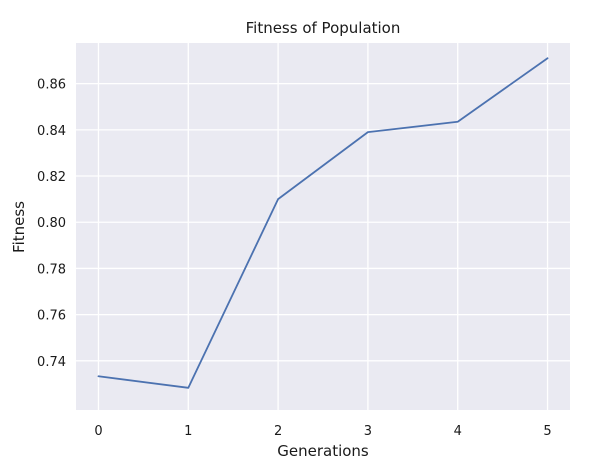 This screenshot has height=463, width=600. Describe the element at coordinates (51, 316) in the screenshot. I see `y-tick-label: 0.76` at that location.